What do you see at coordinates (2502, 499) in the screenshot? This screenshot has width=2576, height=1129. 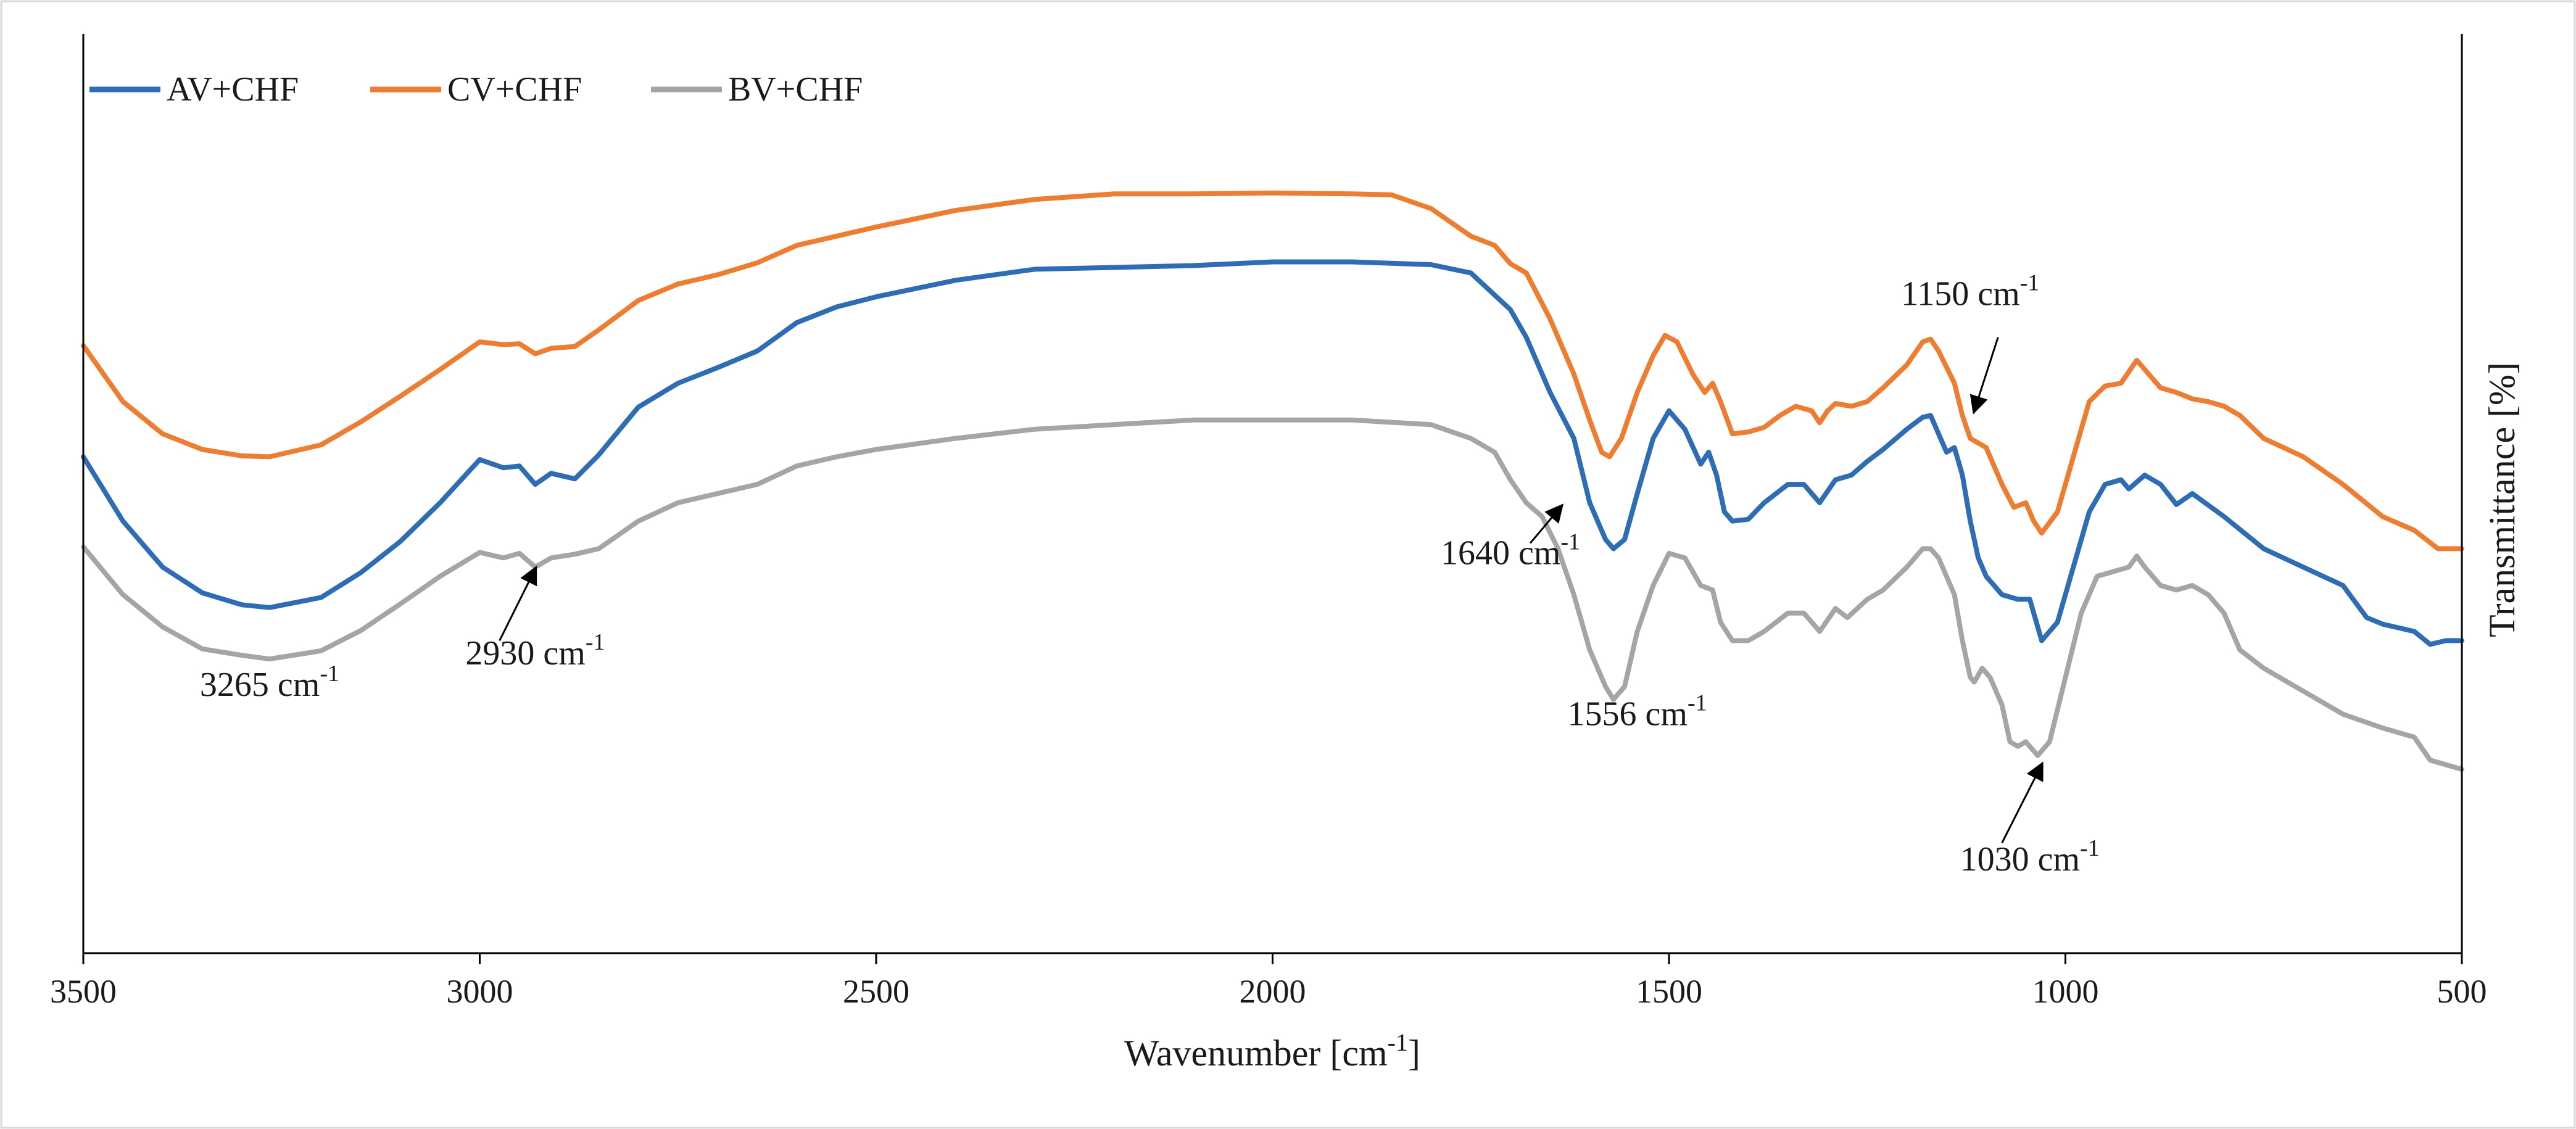 I see `y-axis-title: Transmittance [%]` at bounding box center [2502, 499].